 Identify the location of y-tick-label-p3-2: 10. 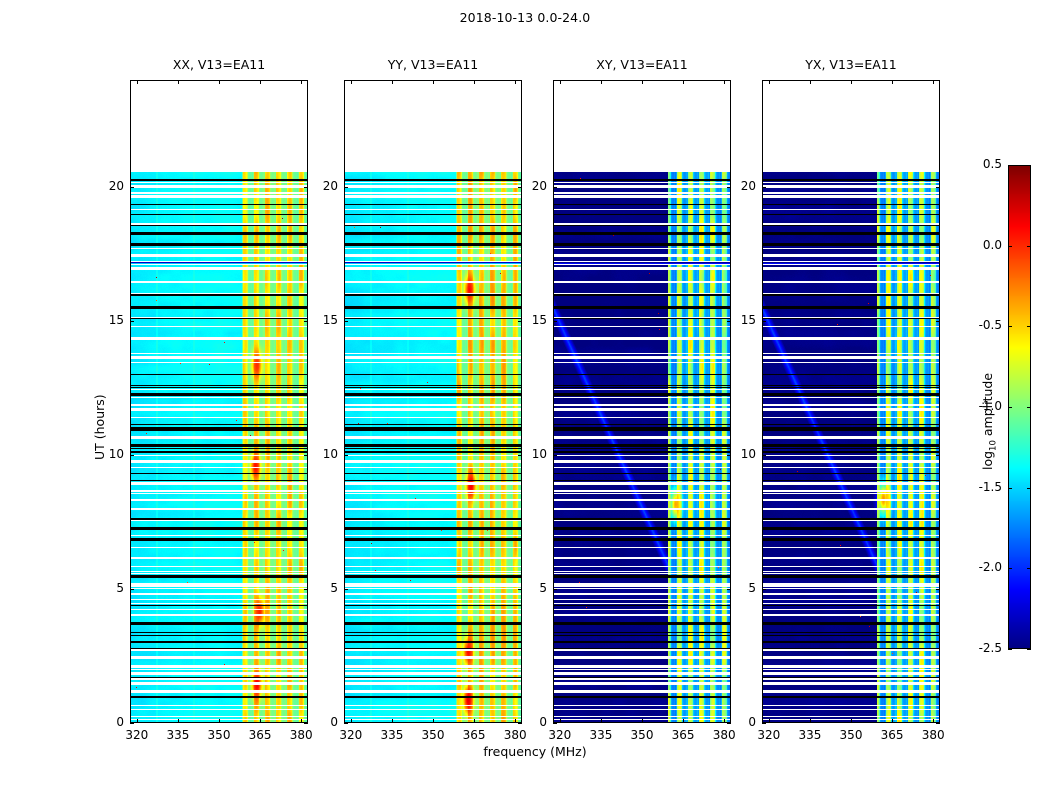
(748, 454).